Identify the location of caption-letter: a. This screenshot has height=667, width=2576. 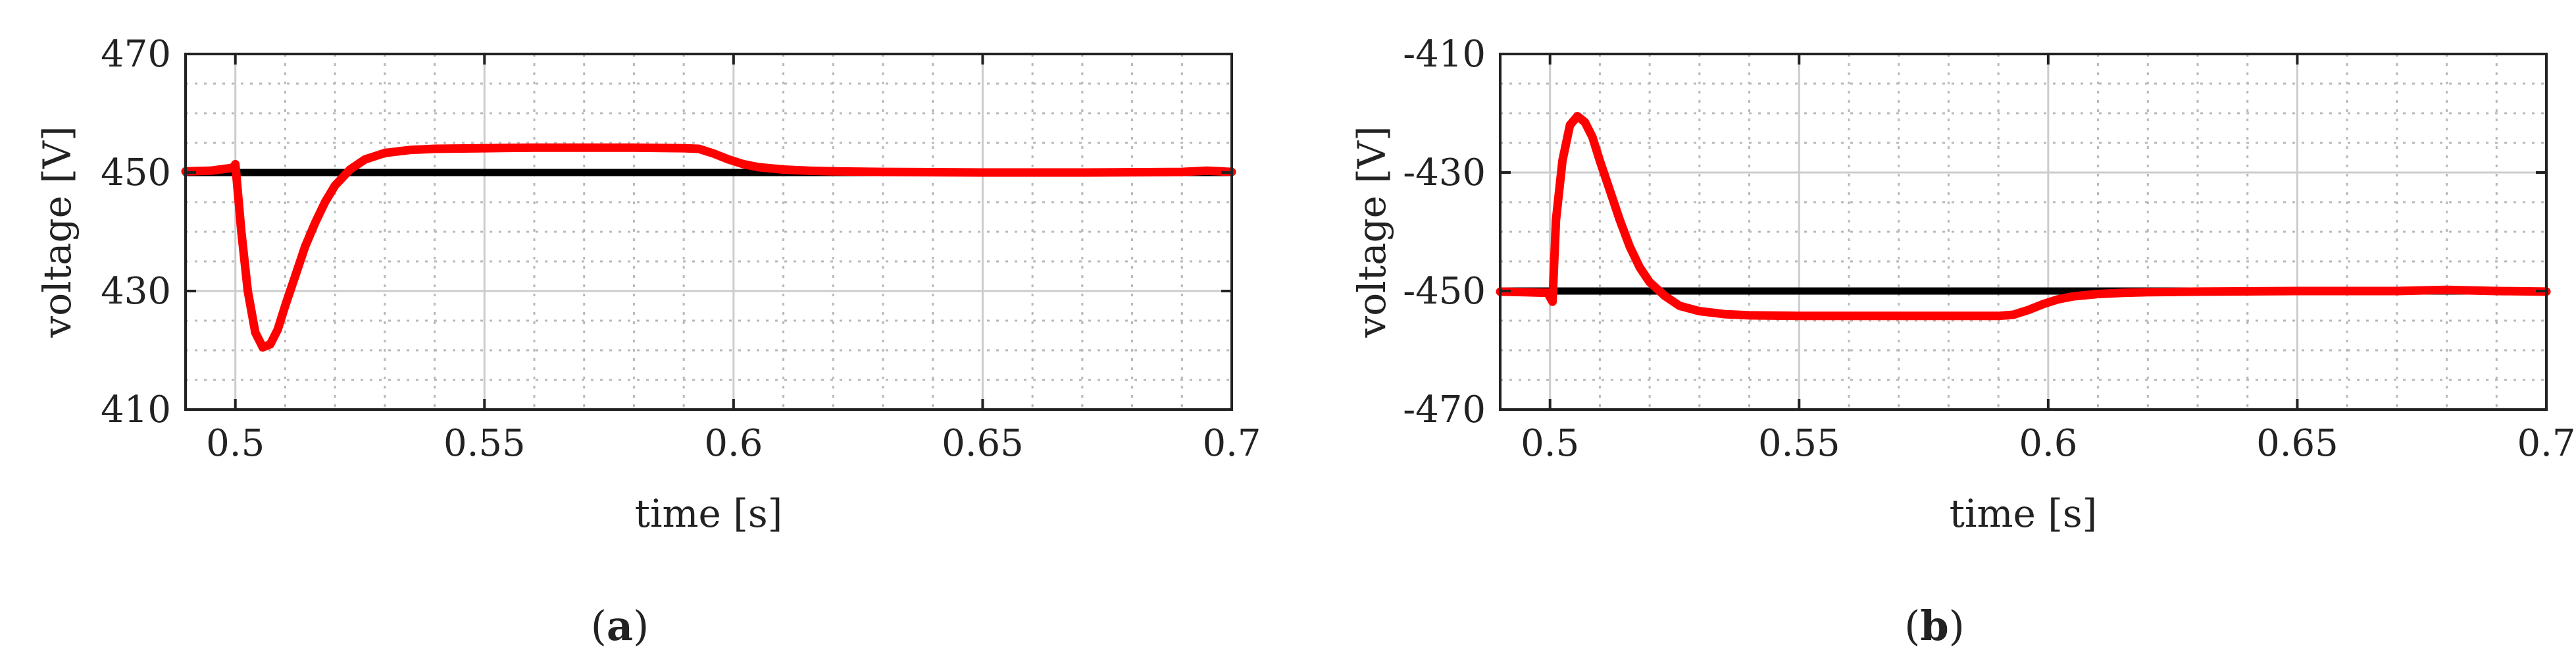
(620, 626).